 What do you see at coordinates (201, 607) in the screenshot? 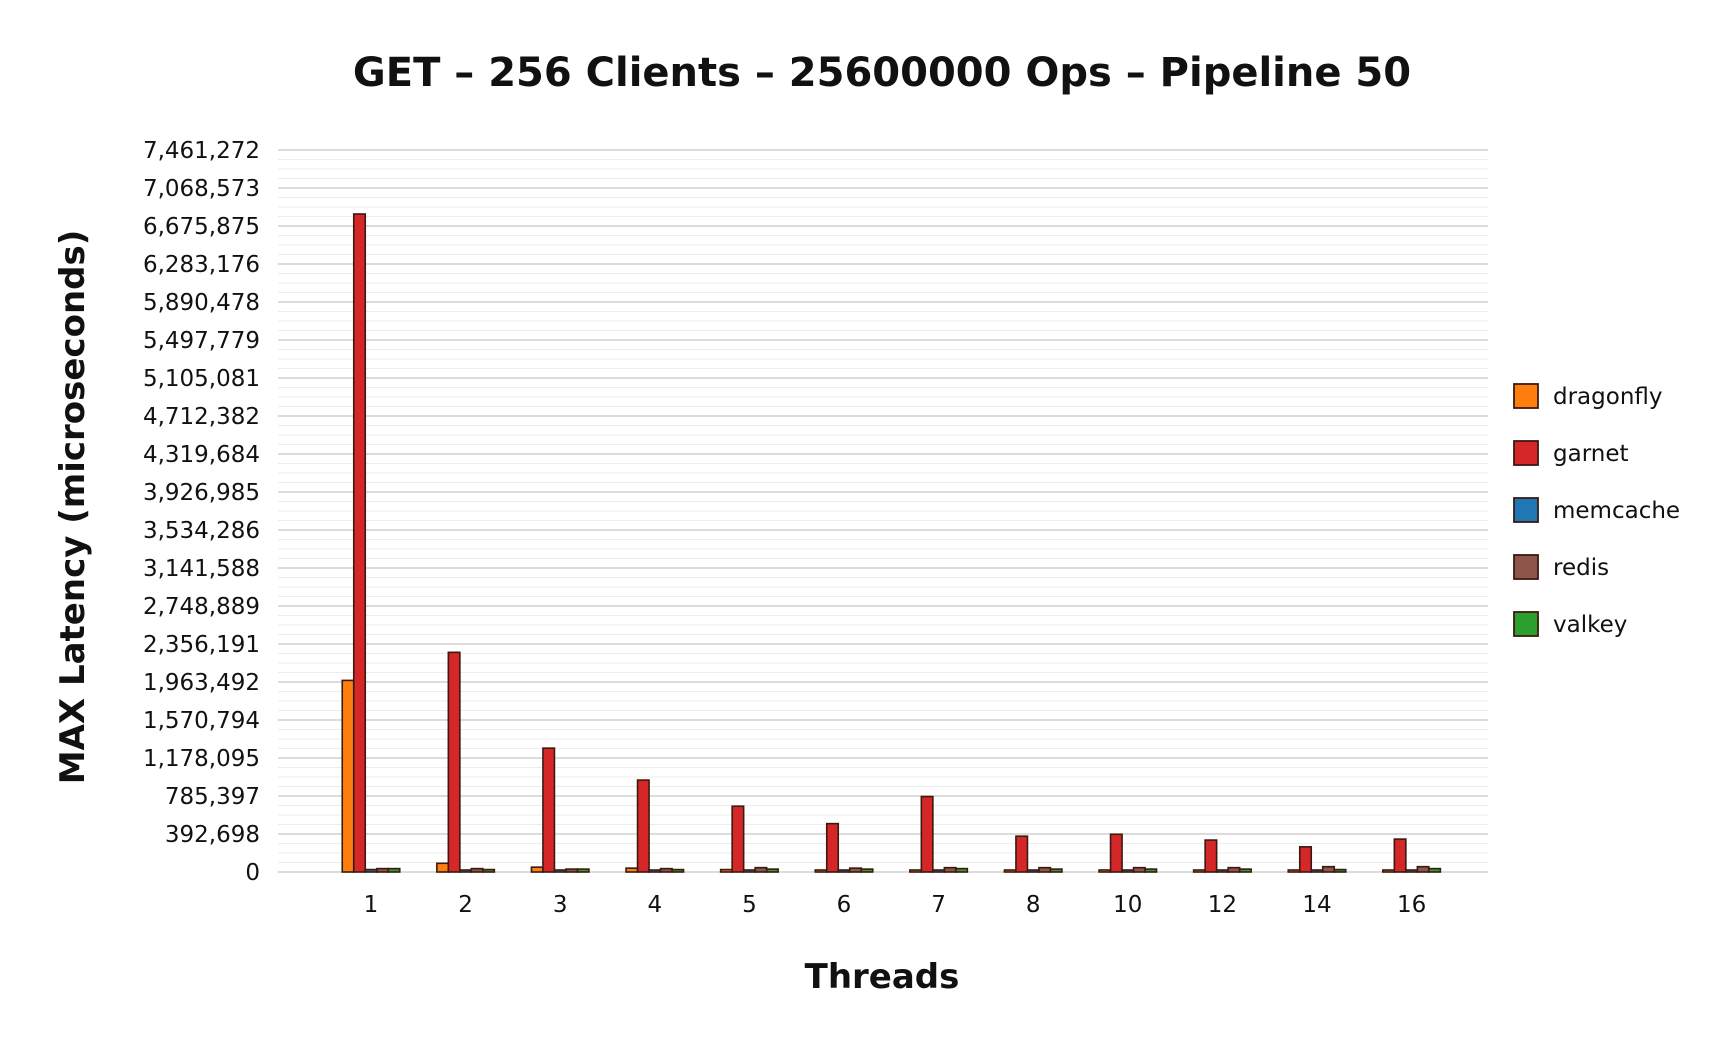
I see `y-tick-label: 2,748,889` at bounding box center [201, 607].